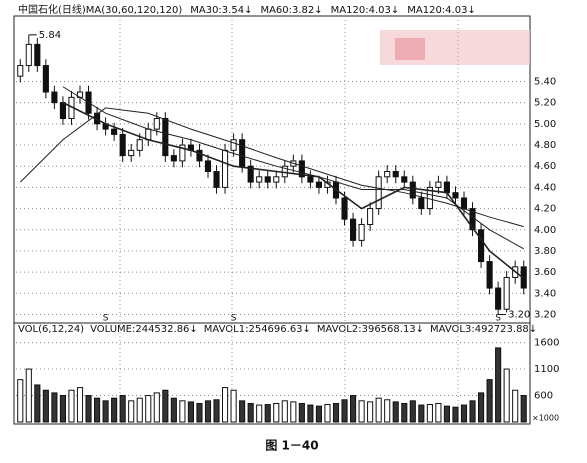 This screenshot has height=463, width=587. Describe the element at coordinates (483, 329) in the screenshot. I see `volume-header-text: MAVOL3:492723.88↓` at that location.